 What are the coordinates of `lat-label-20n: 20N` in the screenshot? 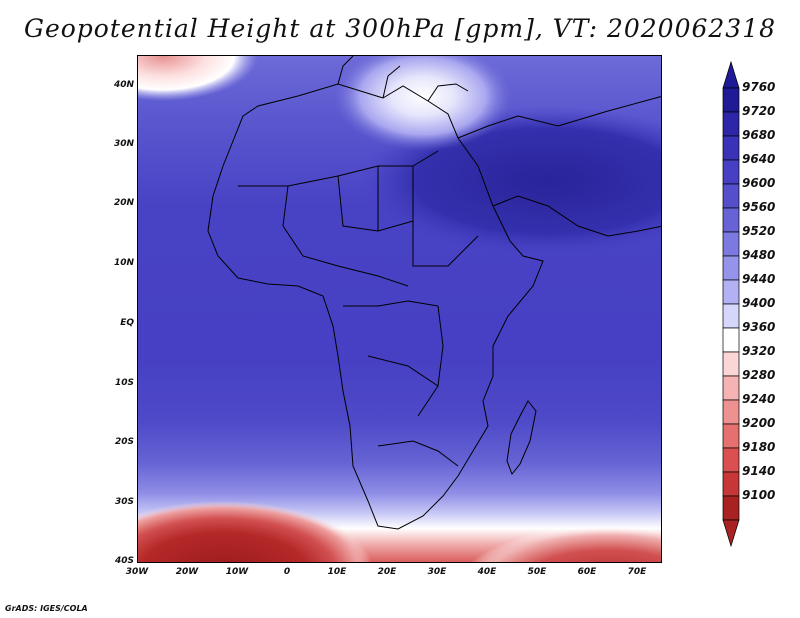 It's located at (123, 203).